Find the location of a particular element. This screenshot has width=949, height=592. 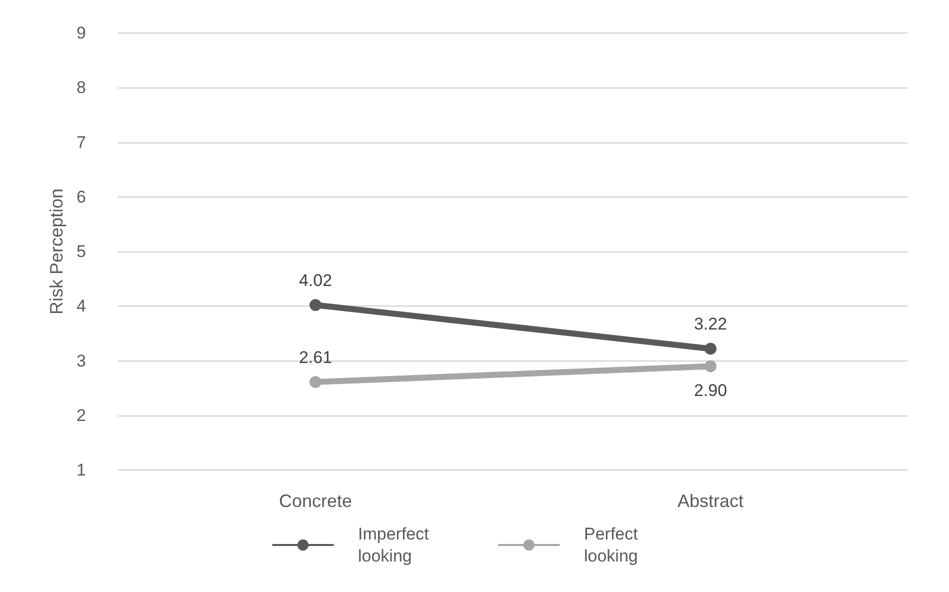

x-tick-label: Concrete is located at coordinates (315, 501).